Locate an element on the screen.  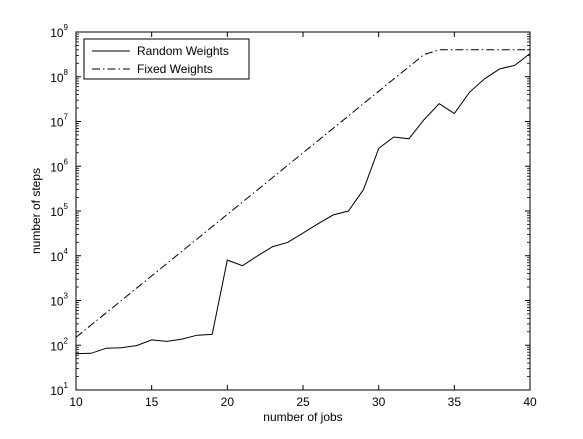
y-tick-label: 10³ is located at coordinates (59, 300).